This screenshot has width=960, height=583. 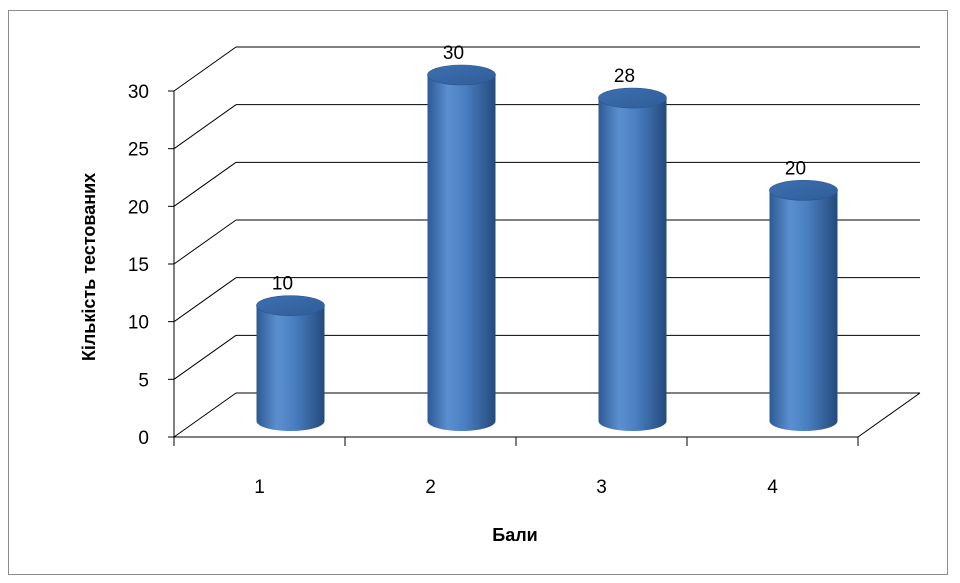 I want to click on y-tick-label-0: 0, so click(x=143, y=438).